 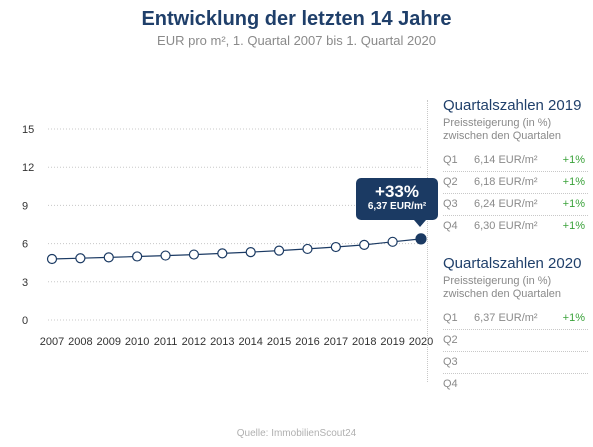 I want to click on quarter-row-2020-q3: Q3, so click(x=515, y=363).